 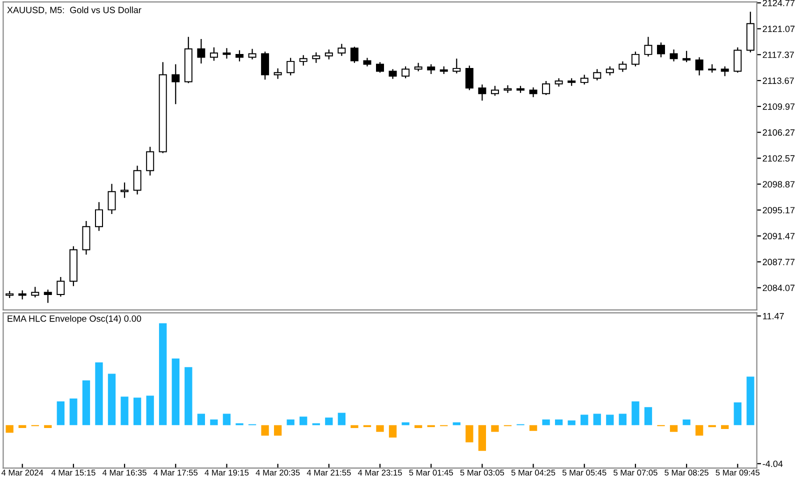 What do you see at coordinates (778, 29) in the screenshot?
I see `y-tick-label: 2121.07` at bounding box center [778, 29].